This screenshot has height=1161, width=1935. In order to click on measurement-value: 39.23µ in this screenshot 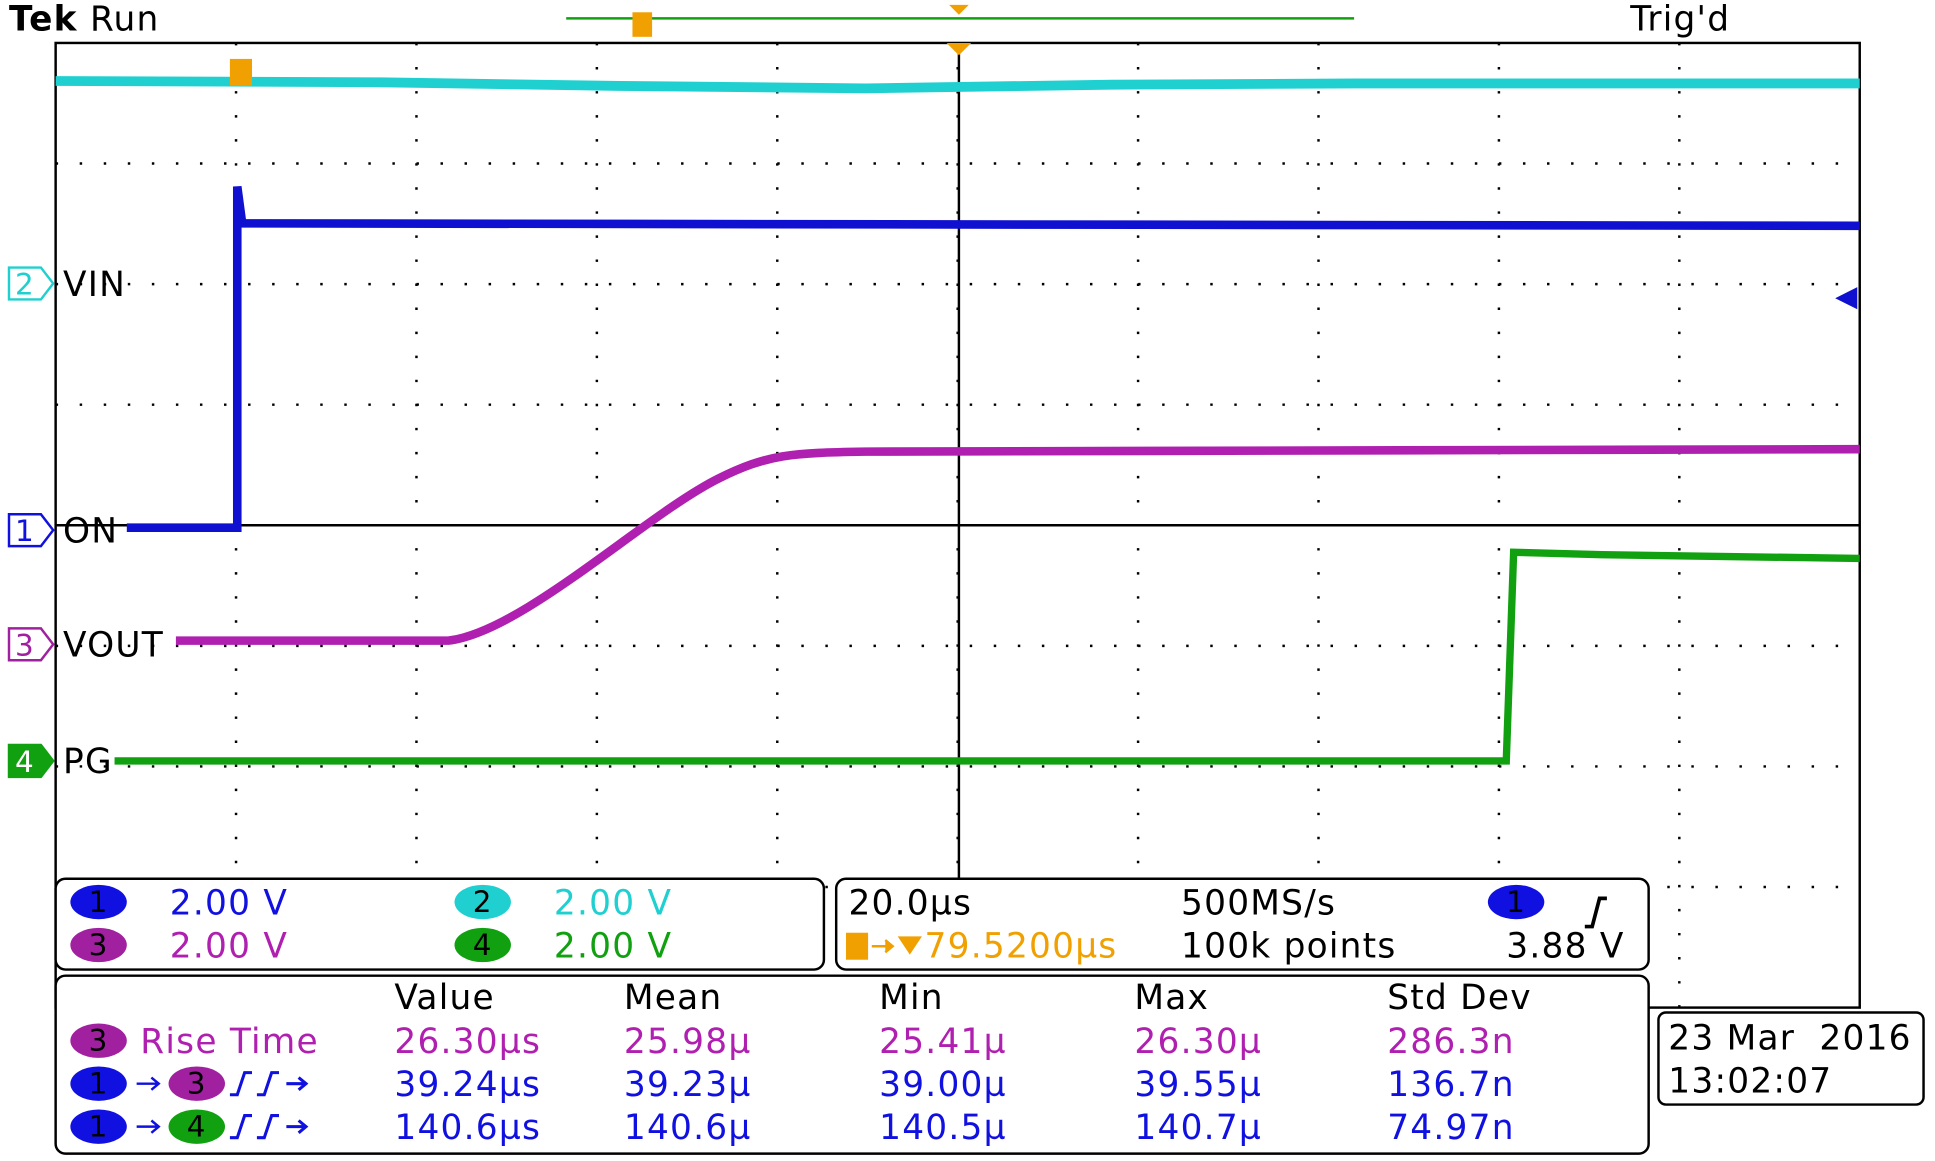, I will do `click(688, 1085)`.